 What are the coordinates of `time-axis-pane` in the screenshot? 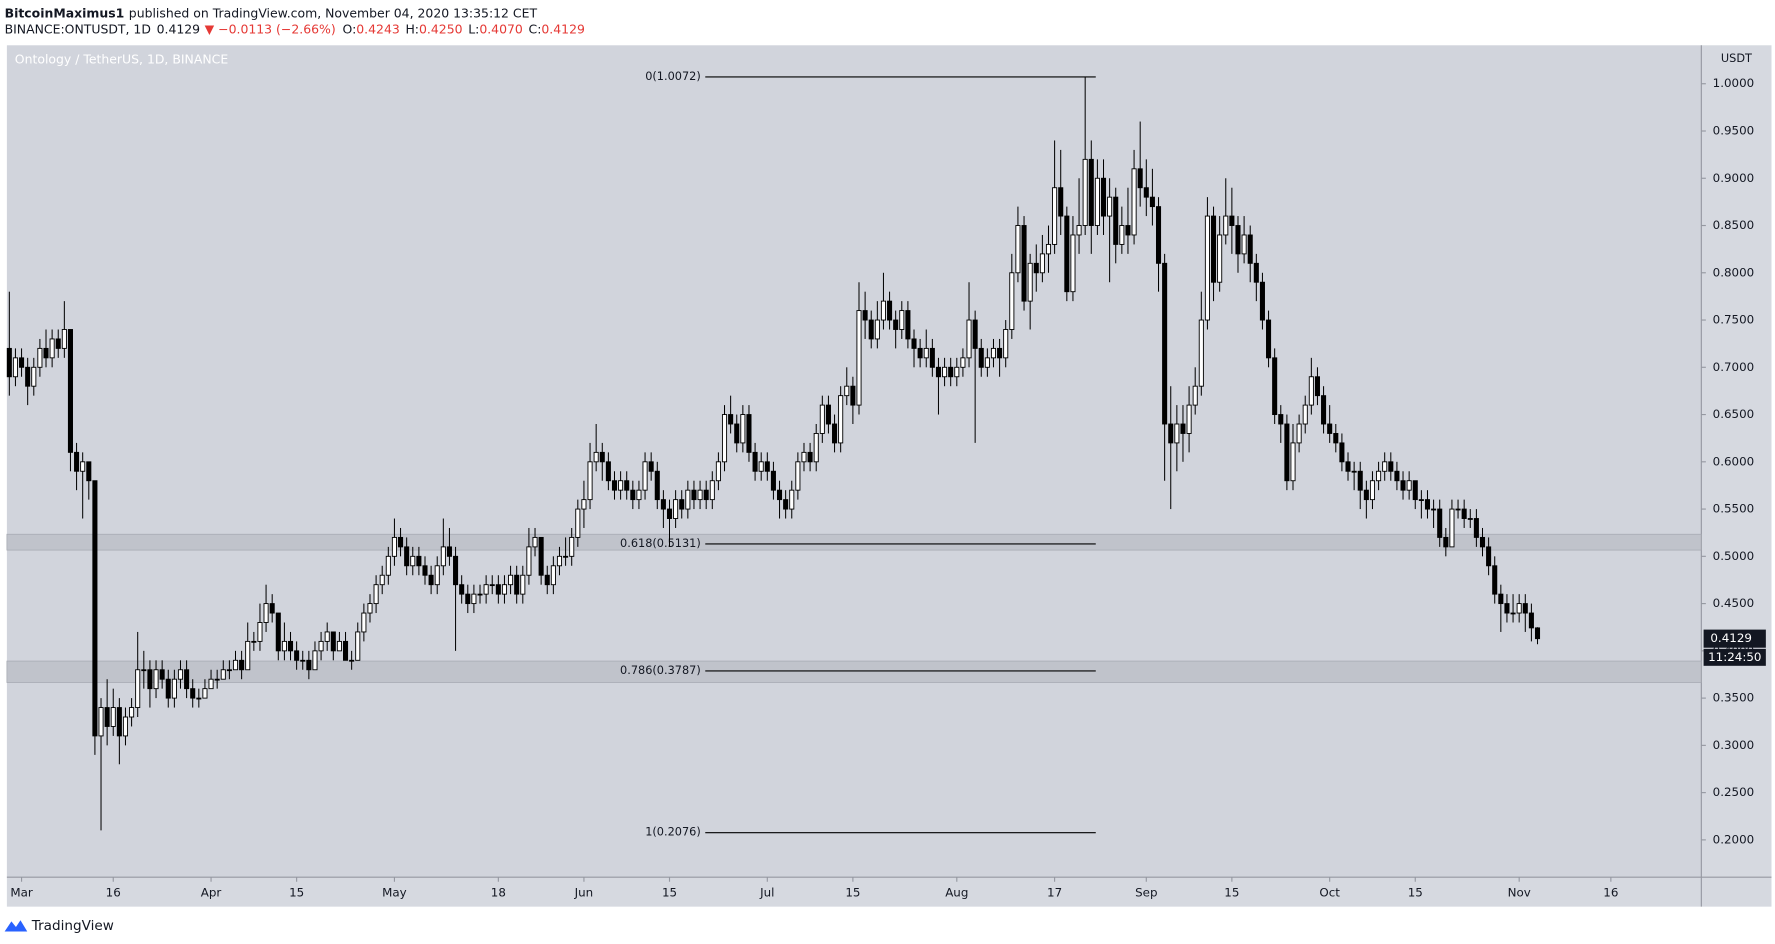 It's located at (889, 892).